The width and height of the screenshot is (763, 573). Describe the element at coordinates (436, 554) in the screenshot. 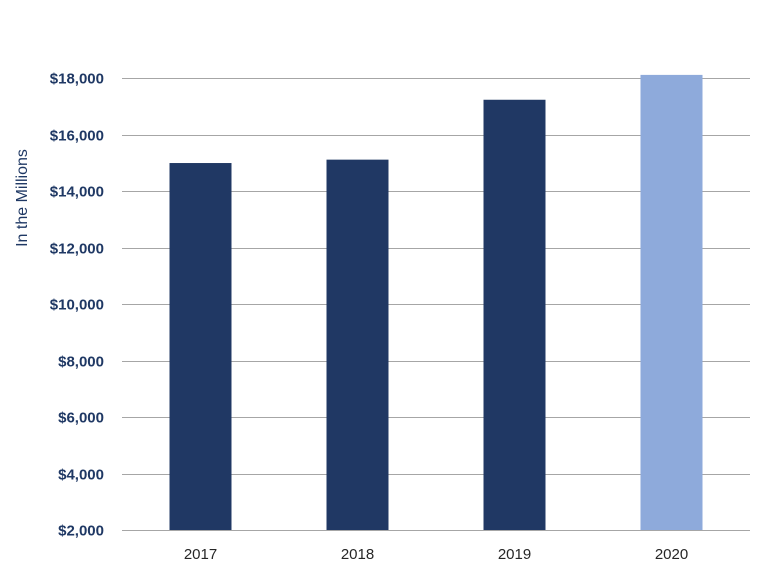

I see `x-axis-ticks: 2017 2018 2019 2020` at that location.